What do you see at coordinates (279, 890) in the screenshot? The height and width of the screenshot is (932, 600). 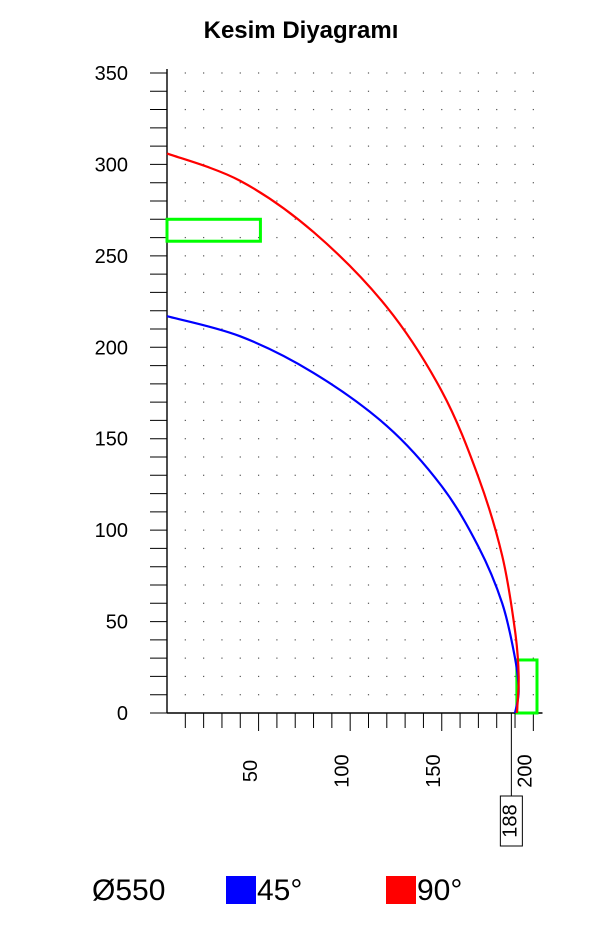 I see `legend-label: 45°` at bounding box center [279, 890].